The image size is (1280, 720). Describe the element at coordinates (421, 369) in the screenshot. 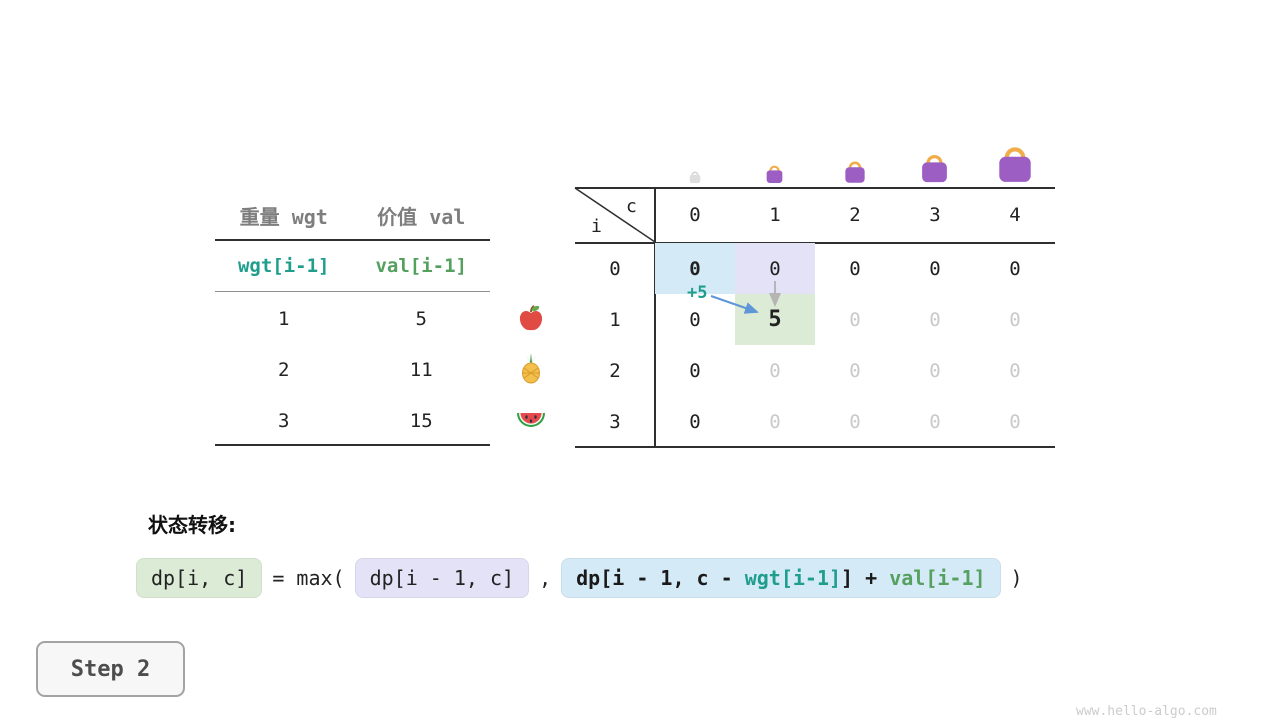

I see `item-2-value: 11` at that location.